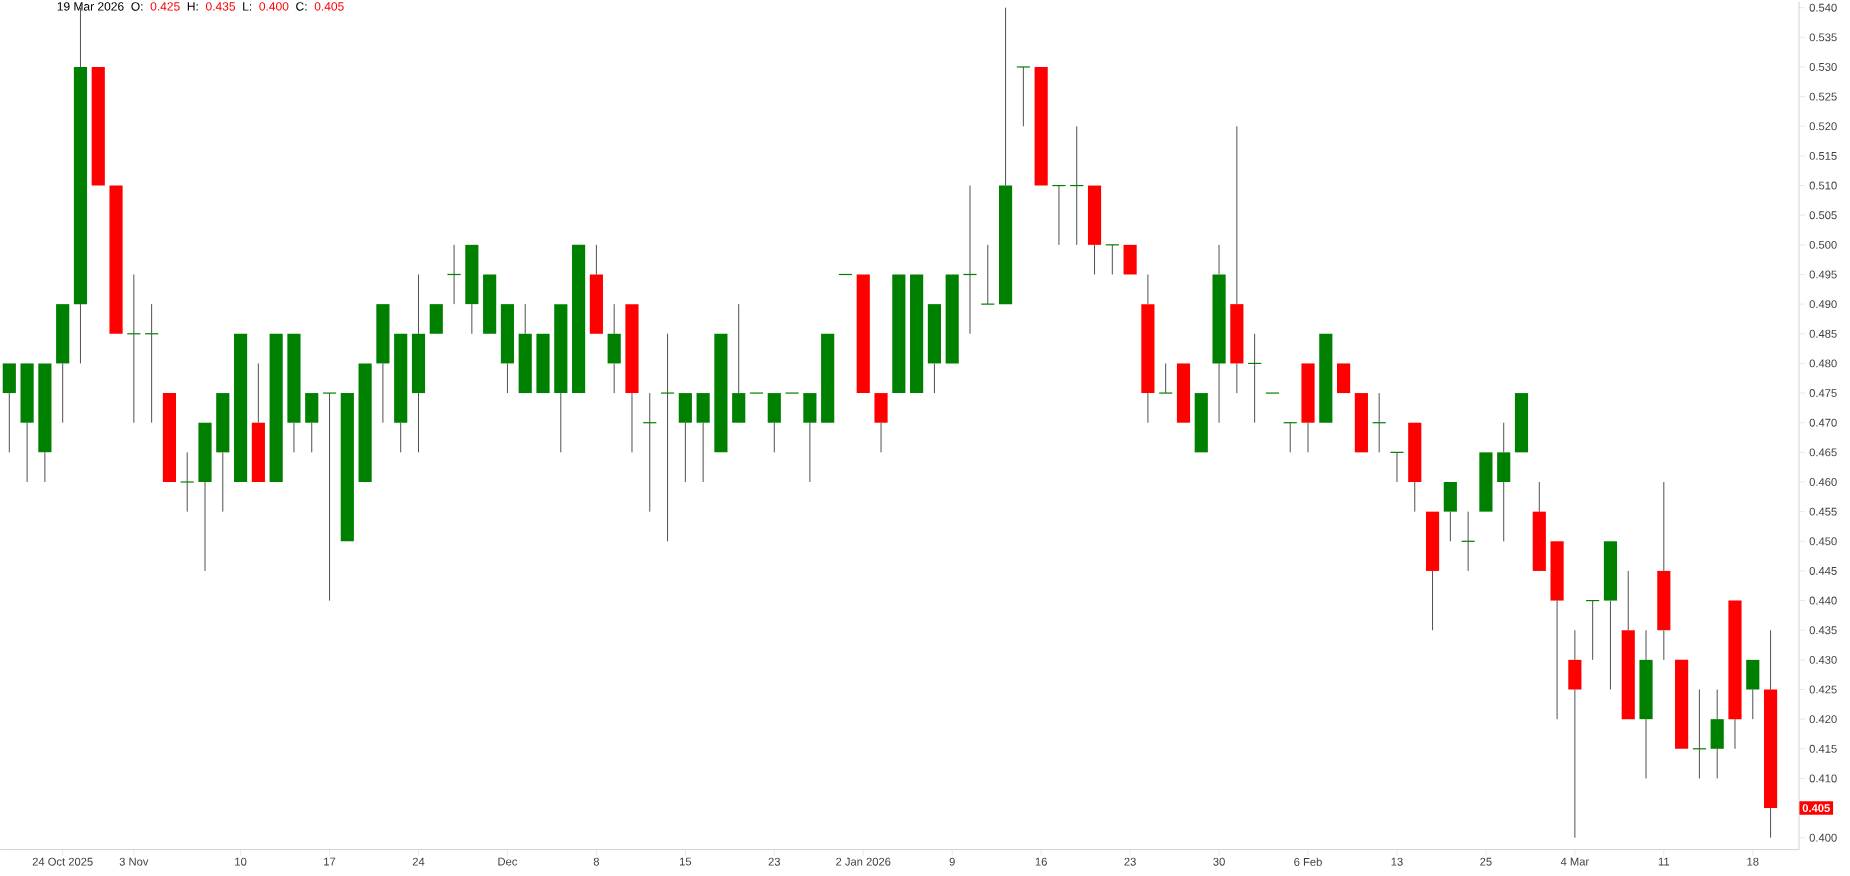 The width and height of the screenshot is (1850, 876). I want to click on y-tick-label: 0.515, so click(1823, 156).